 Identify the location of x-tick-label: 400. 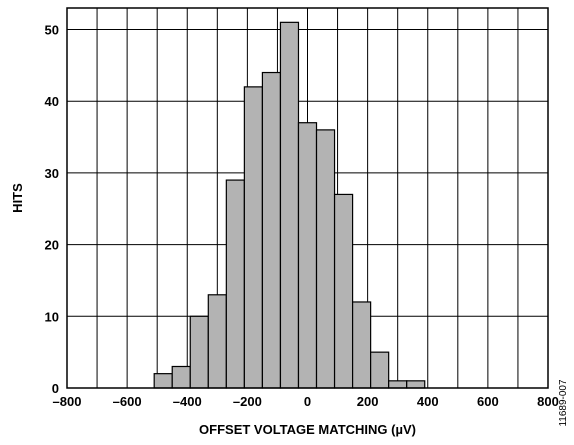
(428, 401).